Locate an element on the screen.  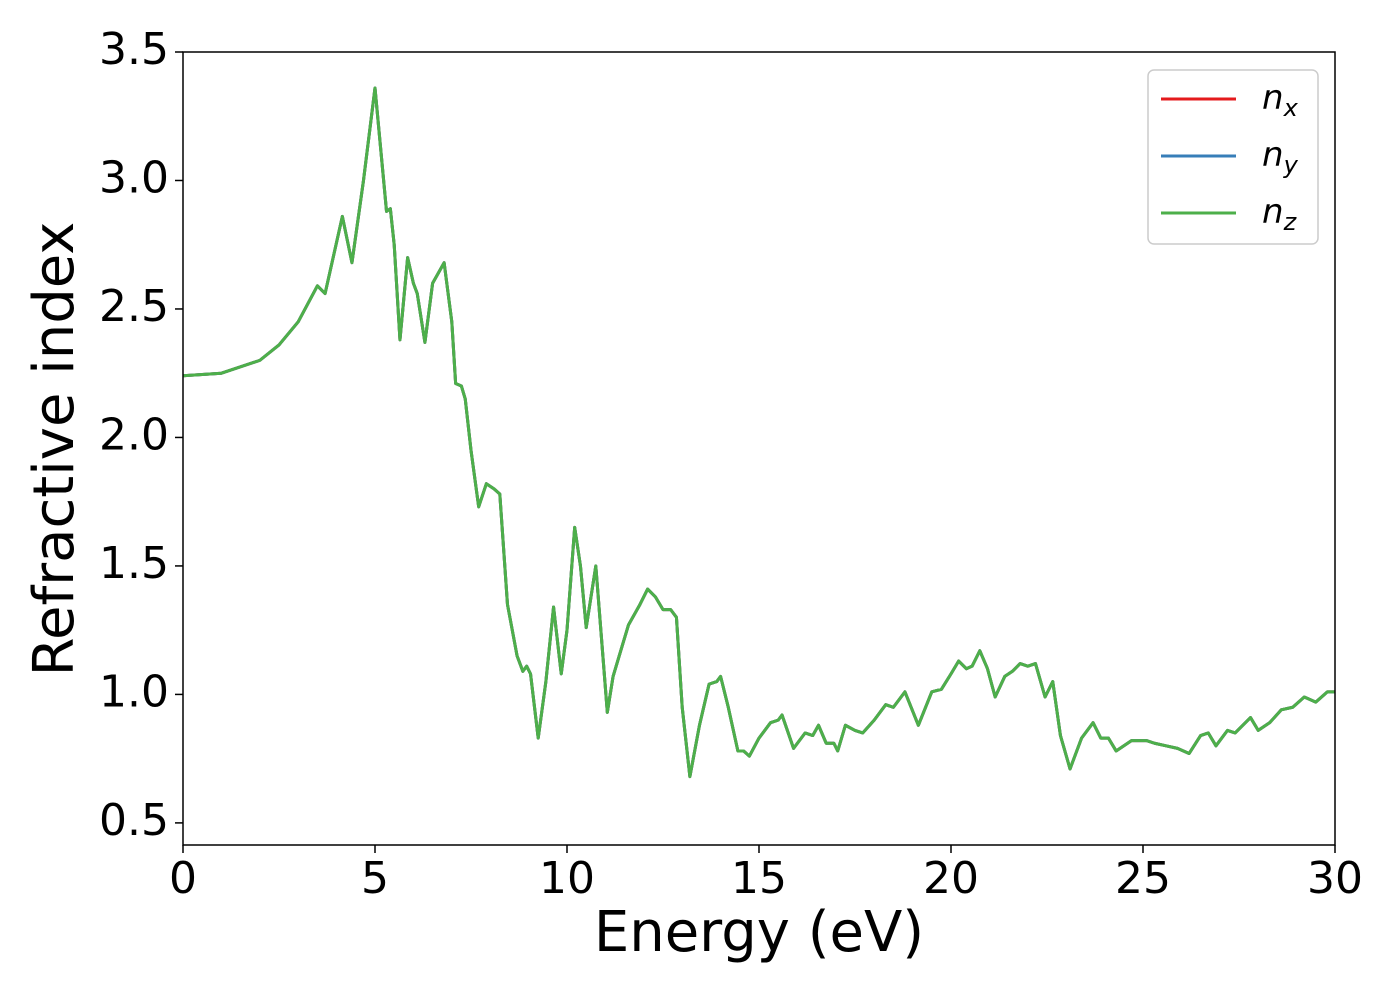
x-tick-label: 30 is located at coordinates (1335, 878).